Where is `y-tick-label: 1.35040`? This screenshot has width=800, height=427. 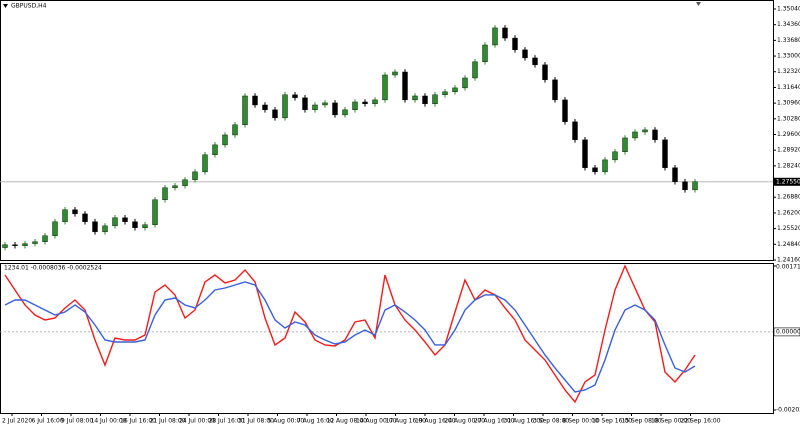
y-tick-label: 1.35040 is located at coordinates (788, 8).